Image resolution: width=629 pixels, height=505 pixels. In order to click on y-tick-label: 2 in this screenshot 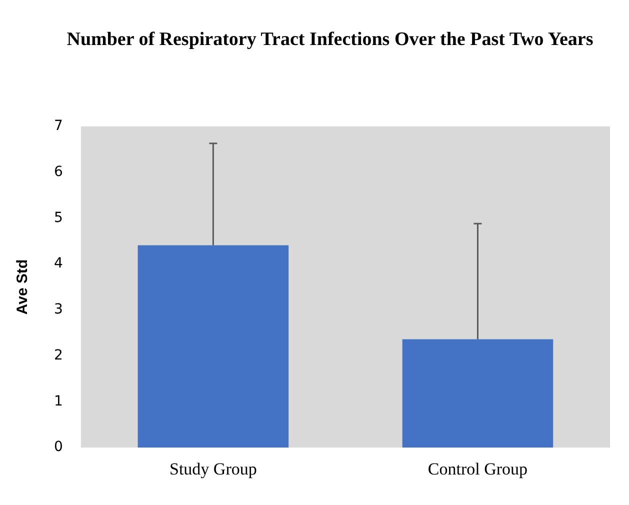, I will do `click(58, 355)`.